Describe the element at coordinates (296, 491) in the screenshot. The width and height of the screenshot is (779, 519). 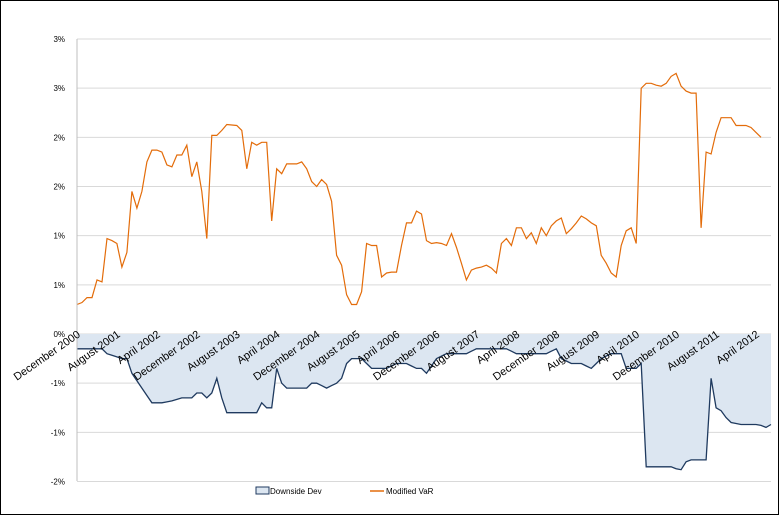
I see `legend-label-downside-dev: Downside Dev` at that location.